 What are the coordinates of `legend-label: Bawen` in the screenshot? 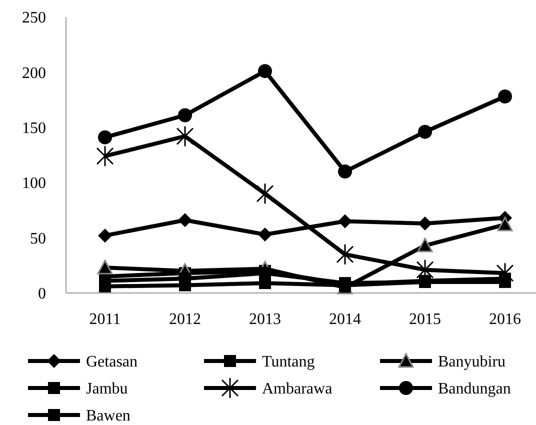 It's located at (108, 416).